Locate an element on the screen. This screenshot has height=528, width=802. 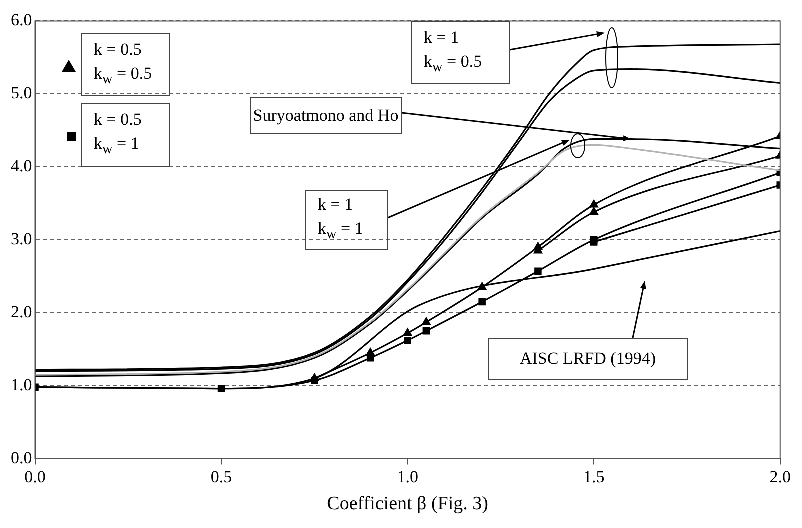
x-tick-label: 1.5 is located at coordinates (594, 476).